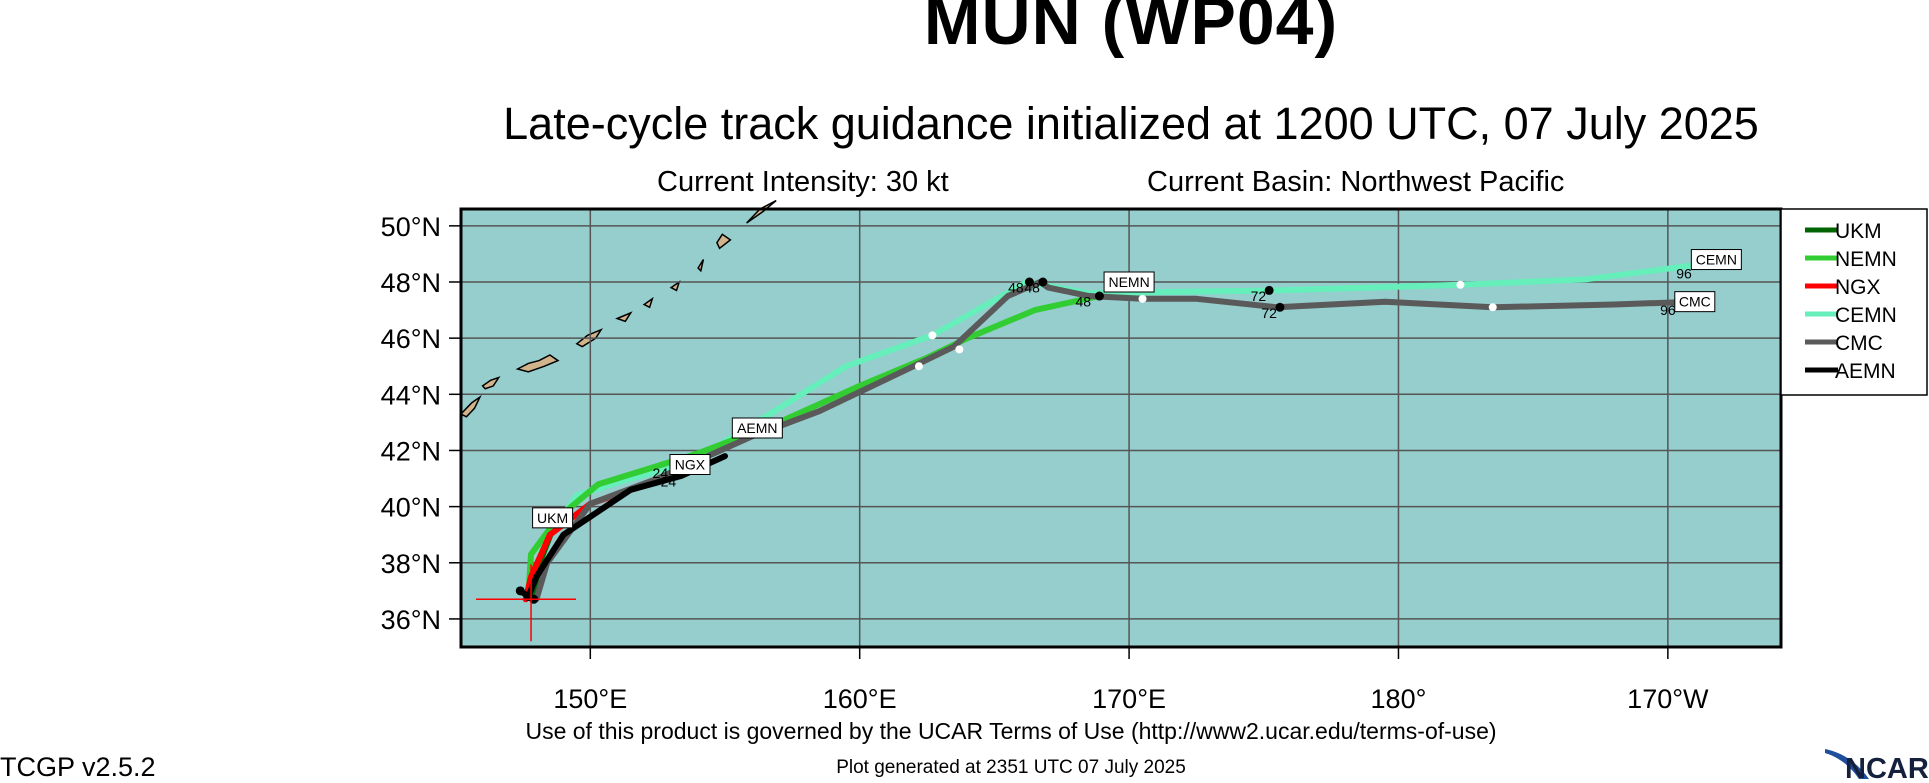 This screenshot has height=783, width=1929. What do you see at coordinates (803, 182) in the screenshot?
I see `current-intensity: Current Intensity: 30 kt` at bounding box center [803, 182].